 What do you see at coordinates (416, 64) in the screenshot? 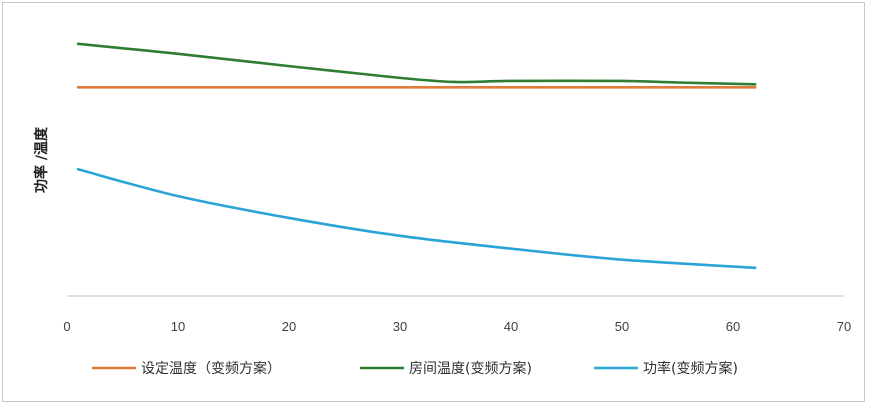
I see `series-line-room-temp` at bounding box center [416, 64].